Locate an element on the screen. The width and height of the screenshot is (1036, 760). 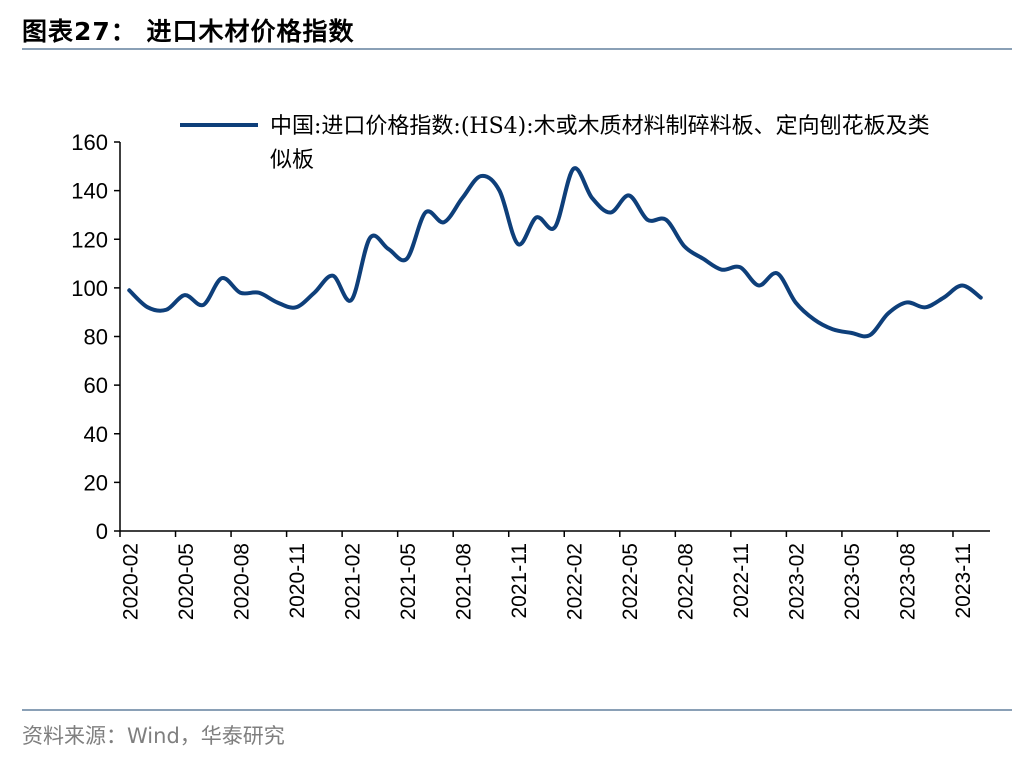
x-tick-label: 2023-08 is located at coordinates (908, 581).